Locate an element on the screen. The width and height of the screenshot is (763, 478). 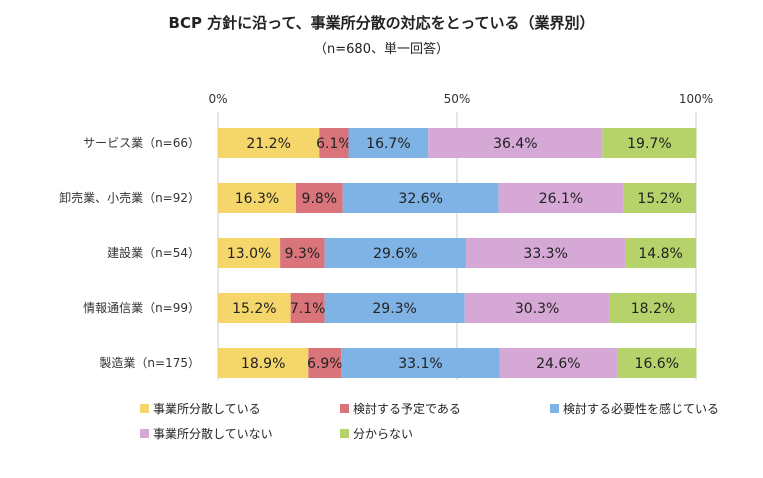
legend-item: 検討する予定である is located at coordinates (400, 408).